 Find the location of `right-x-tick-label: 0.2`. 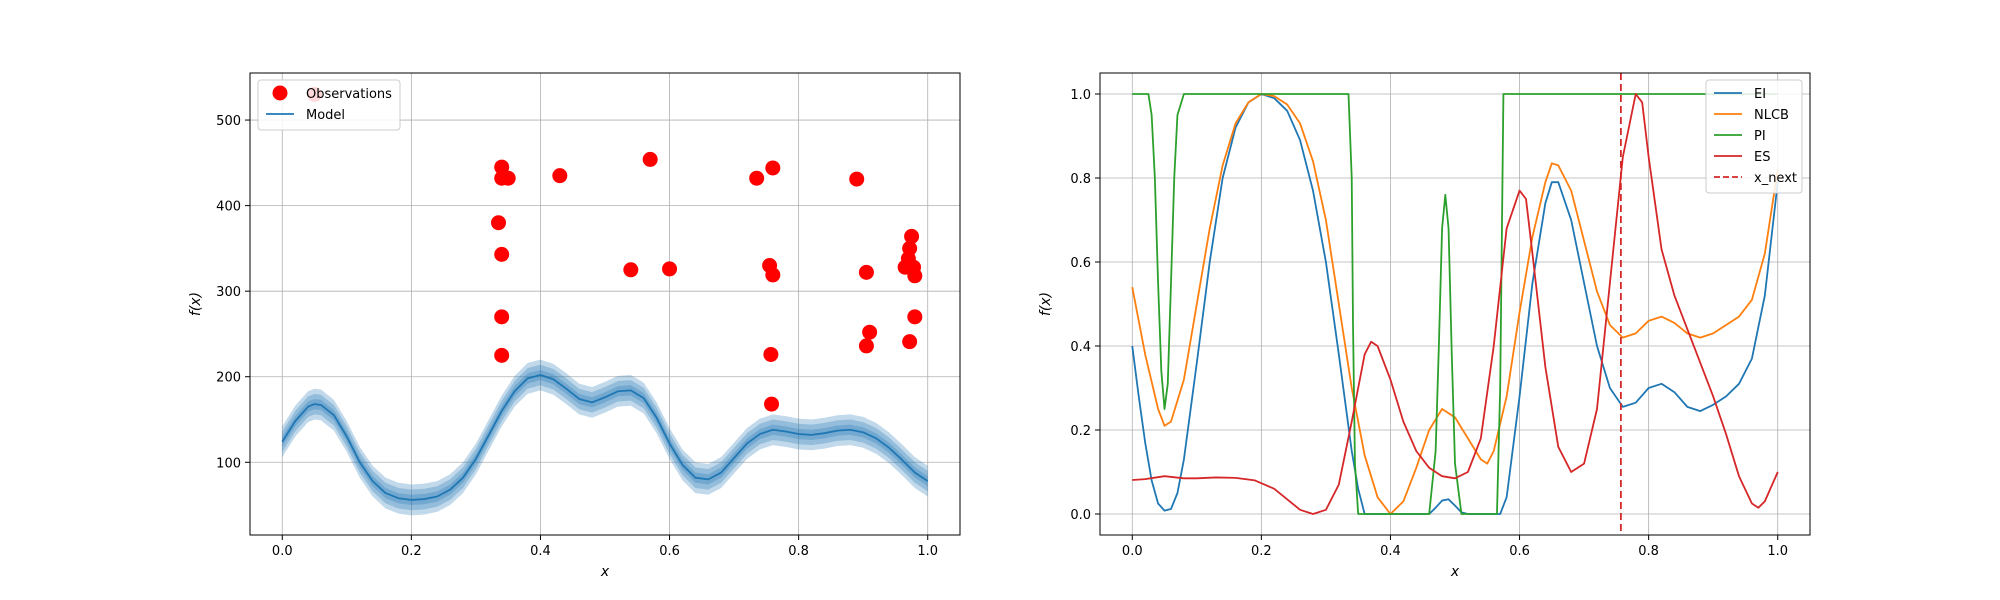

right-x-tick-label: 0.2 is located at coordinates (1261, 551).